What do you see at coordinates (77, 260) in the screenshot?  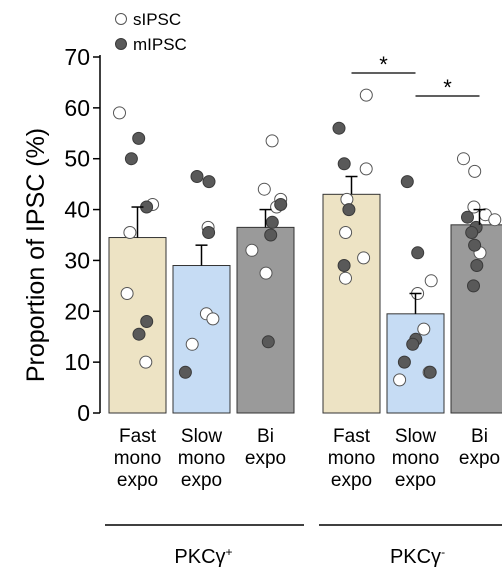 I see `y-tick-label: 30` at bounding box center [77, 260].